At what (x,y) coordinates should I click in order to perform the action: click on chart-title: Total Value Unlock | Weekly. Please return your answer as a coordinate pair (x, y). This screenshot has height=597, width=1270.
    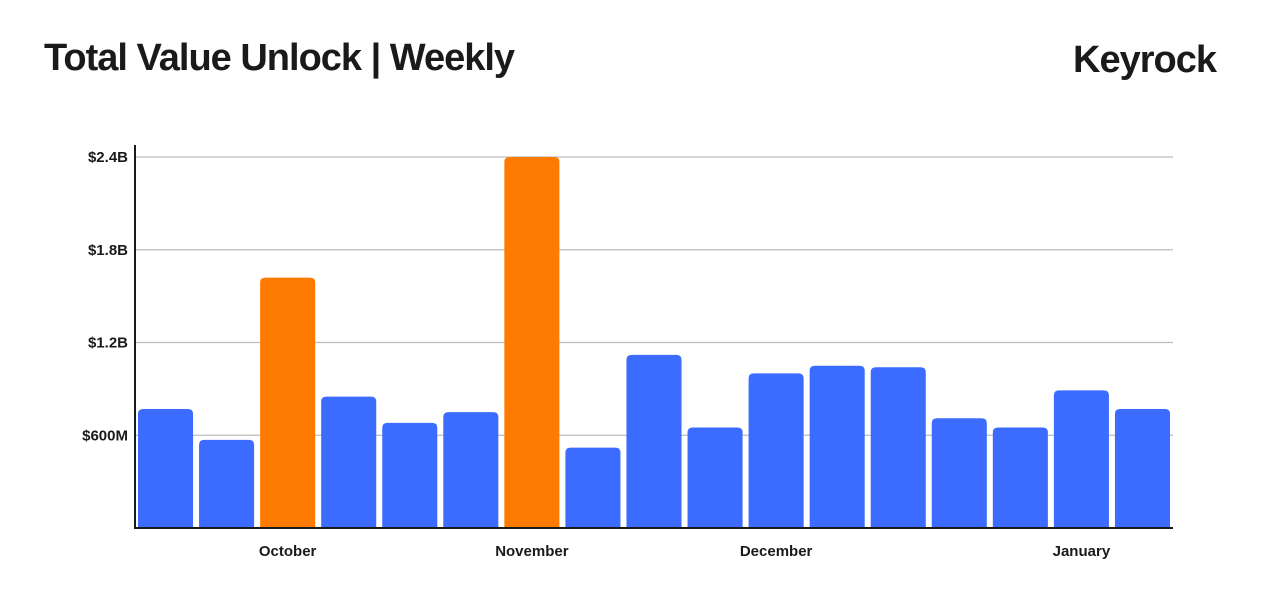
    Looking at the image, I should click on (279, 58).